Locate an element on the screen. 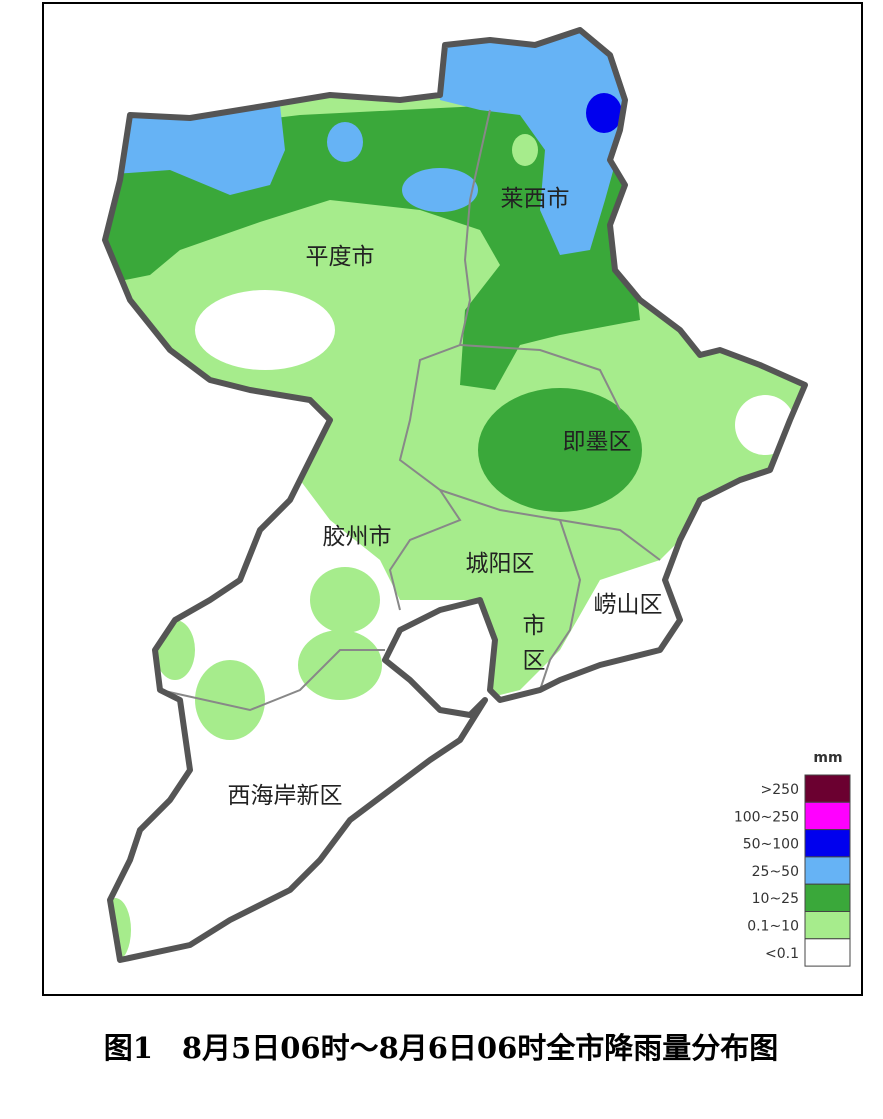  field-moderate is located at coordinates (560, 450).